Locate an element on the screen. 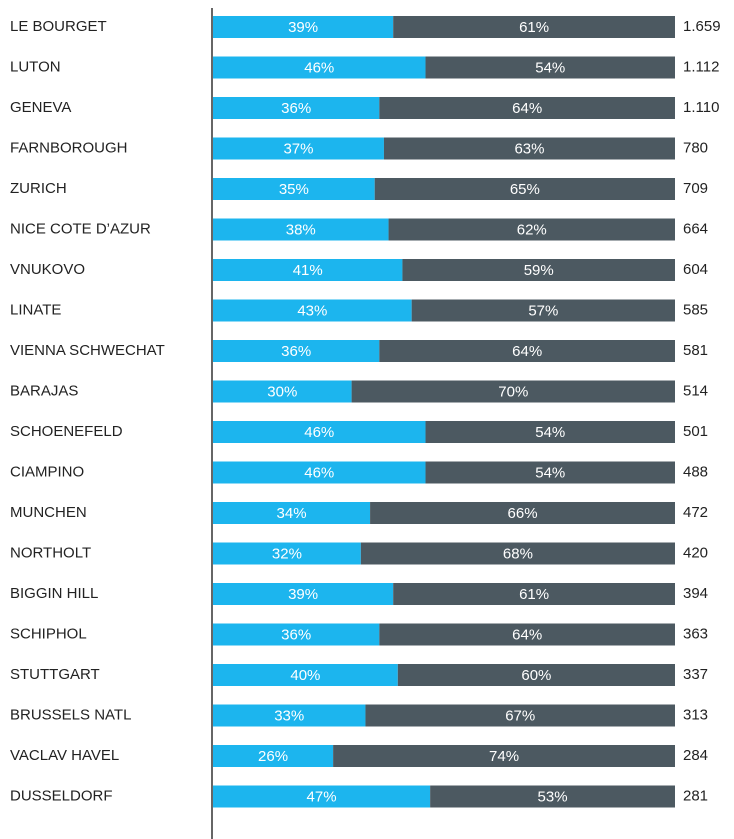  value-label: 53% is located at coordinates (553, 796).